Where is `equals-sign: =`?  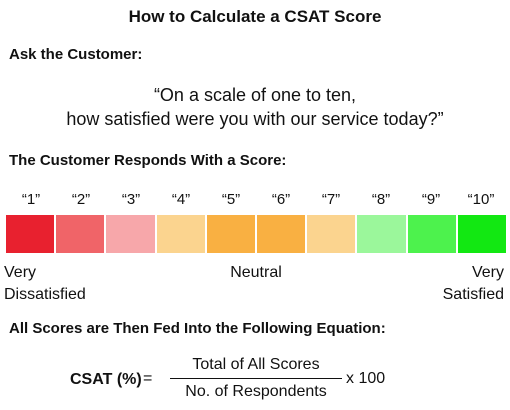 equals-sign: = is located at coordinates (148, 378).